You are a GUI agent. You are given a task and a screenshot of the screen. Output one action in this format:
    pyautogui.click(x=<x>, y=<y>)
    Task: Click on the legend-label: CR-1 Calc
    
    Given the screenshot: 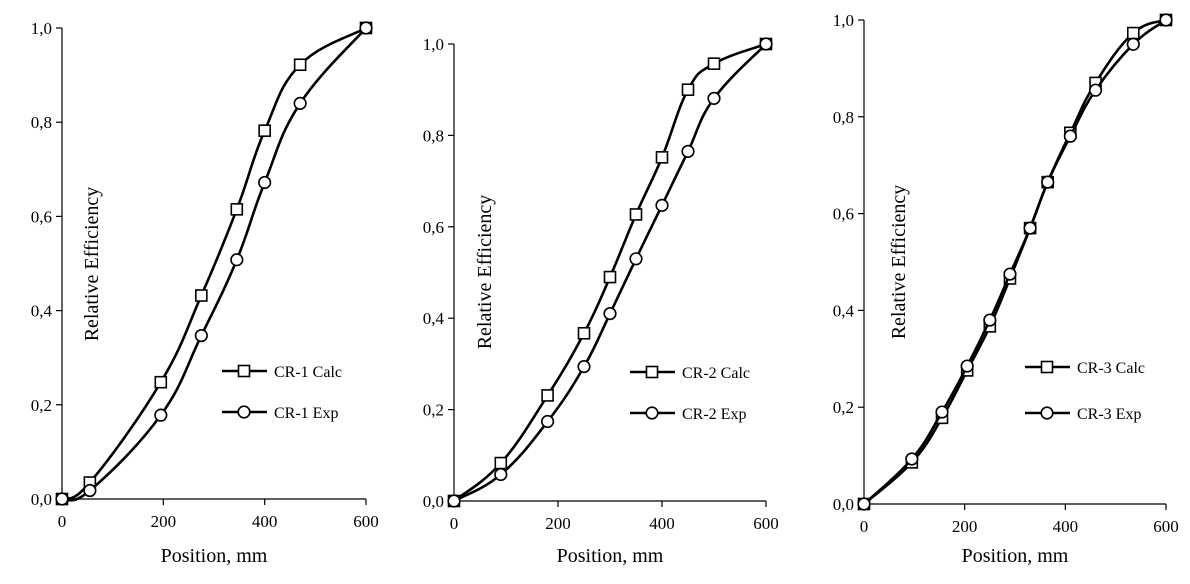 What is the action you would take?
    pyautogui.click(x=308, y=372)
    